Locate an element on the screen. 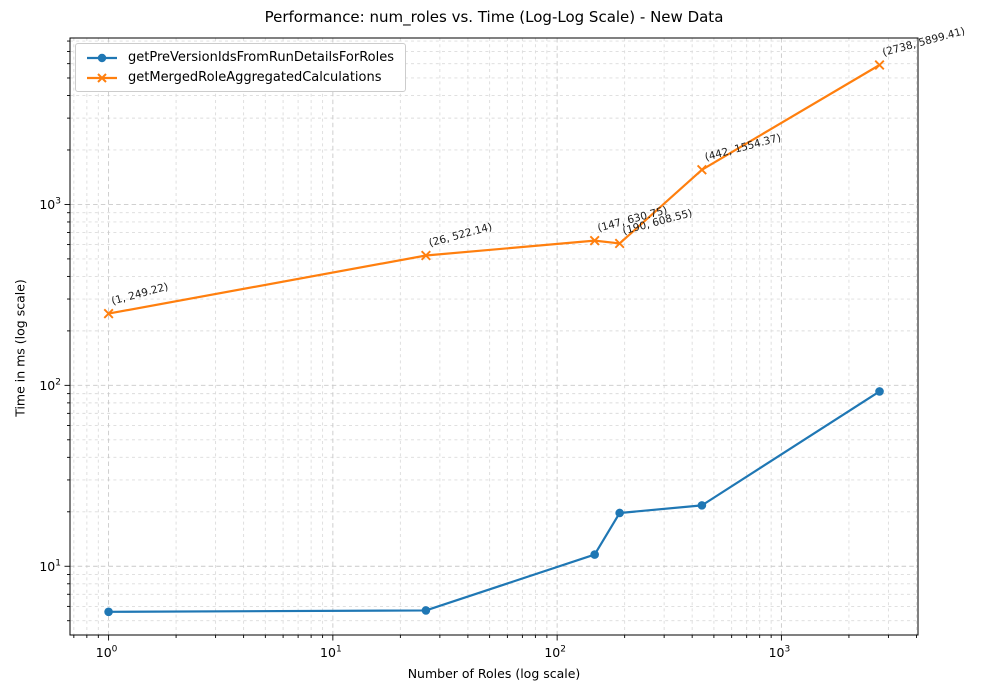  legend-label-blue-series: getPreVersionIdsFromRunDetailsForRoles is located at coordinates (261, 57).